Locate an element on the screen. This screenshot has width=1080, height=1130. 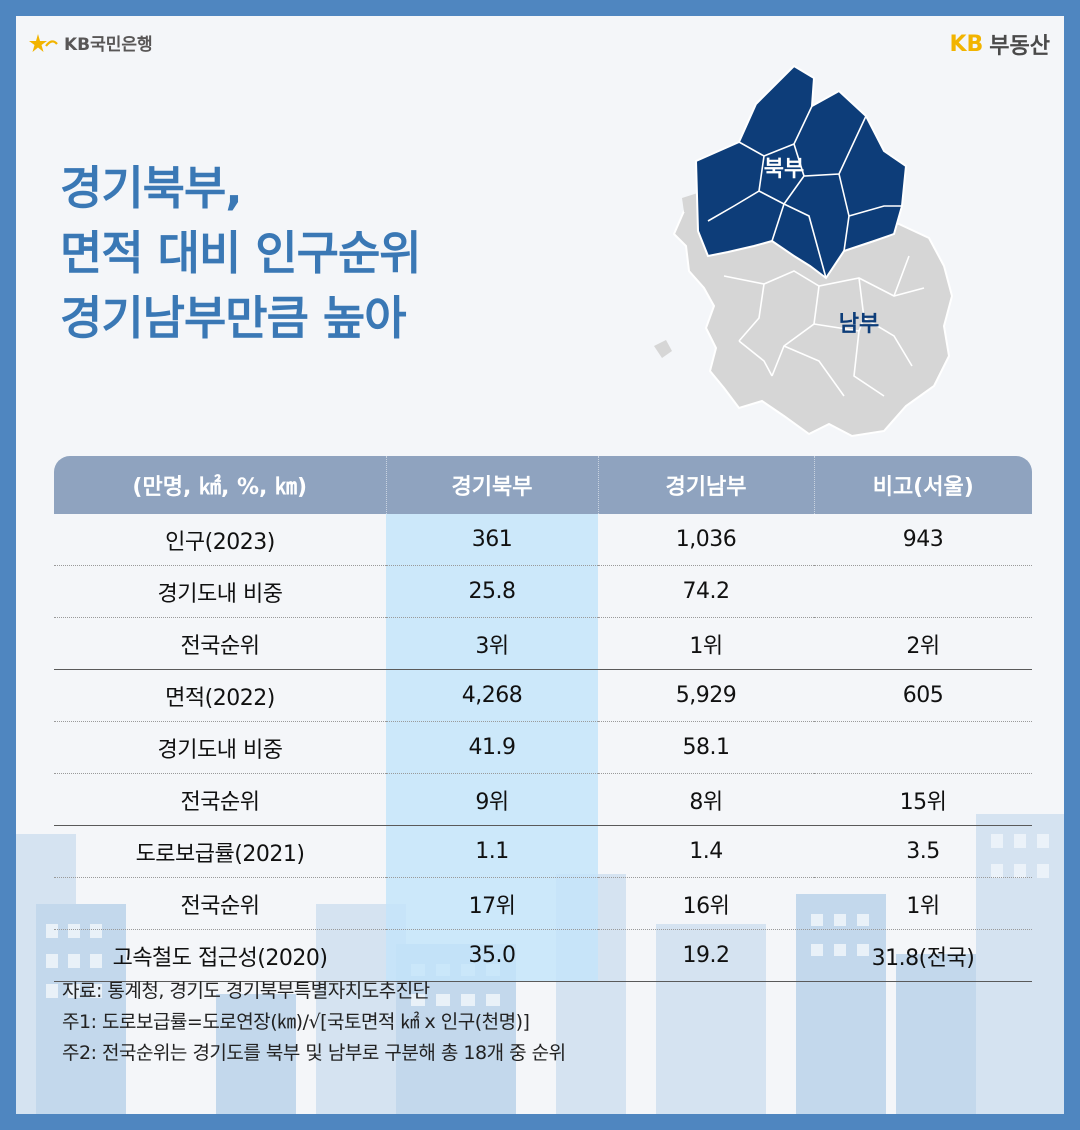
footnote-1: 주1: 도로보급률=도로연장(㎞)/√[국토면적 ㎢ x 인구(천명)] is located at coordinates (296, 1022).